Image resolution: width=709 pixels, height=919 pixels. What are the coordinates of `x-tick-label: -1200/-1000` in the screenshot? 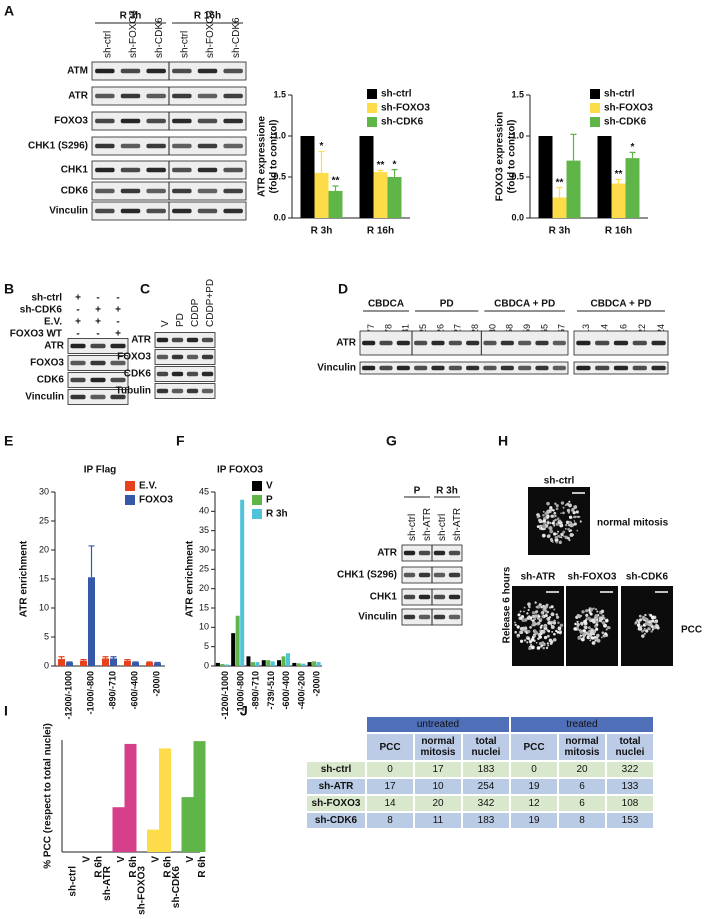 It's located at (68, 695).